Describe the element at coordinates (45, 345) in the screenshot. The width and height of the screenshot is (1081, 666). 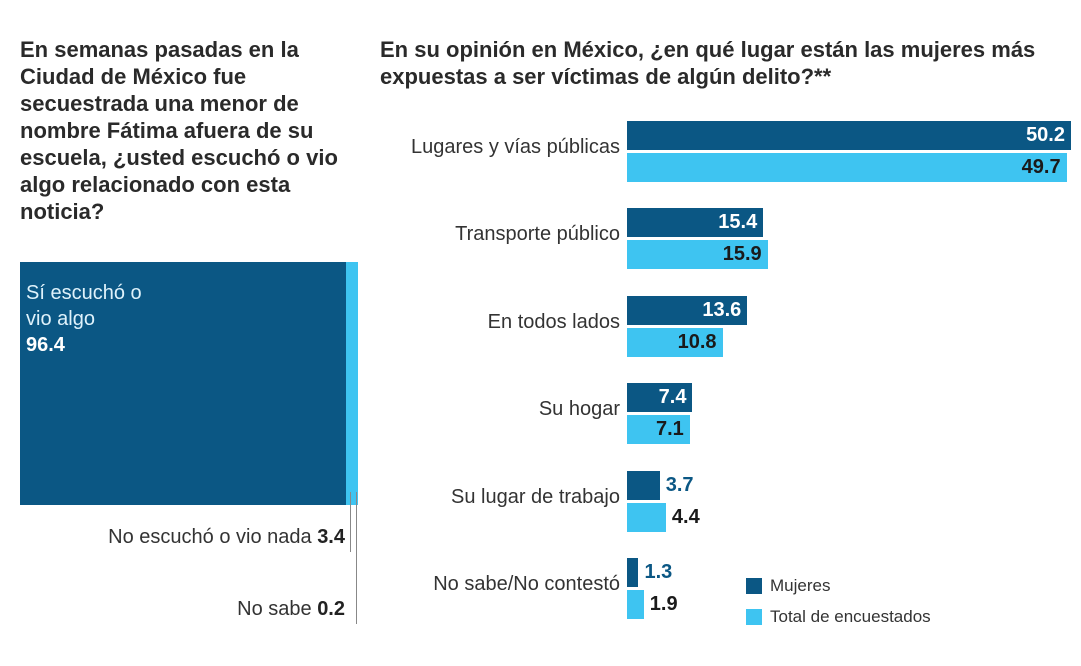
I see `value-yes: 96.4` at that location.